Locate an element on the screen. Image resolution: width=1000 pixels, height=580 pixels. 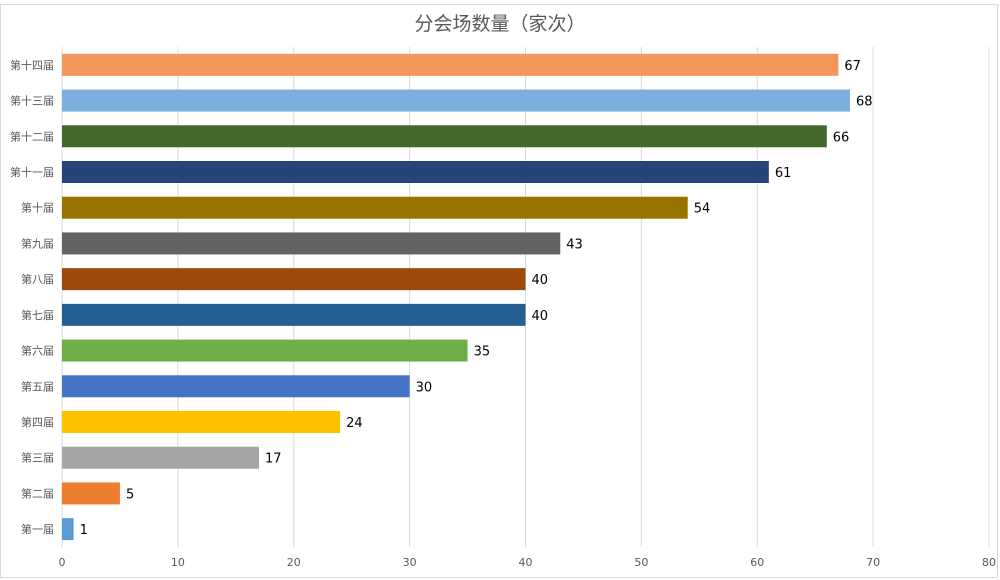
category-label: 第十三届 is located at coordinates (32, 101).